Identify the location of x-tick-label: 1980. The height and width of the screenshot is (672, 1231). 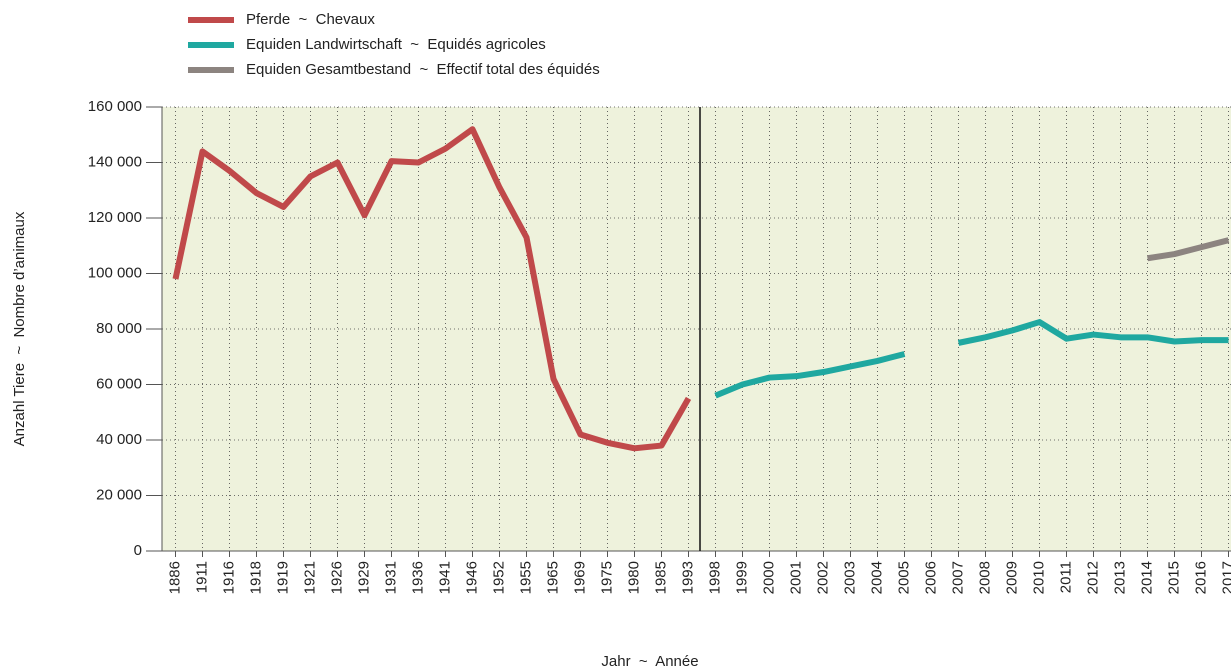
(633, 577).